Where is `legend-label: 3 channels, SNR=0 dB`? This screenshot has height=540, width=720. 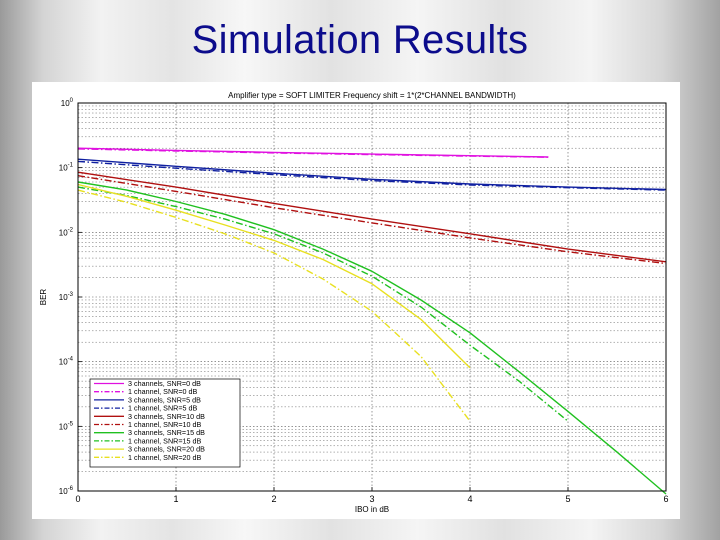
legend-label: 3 channels, SNR=0 dB is located at coordinates (164, 383).